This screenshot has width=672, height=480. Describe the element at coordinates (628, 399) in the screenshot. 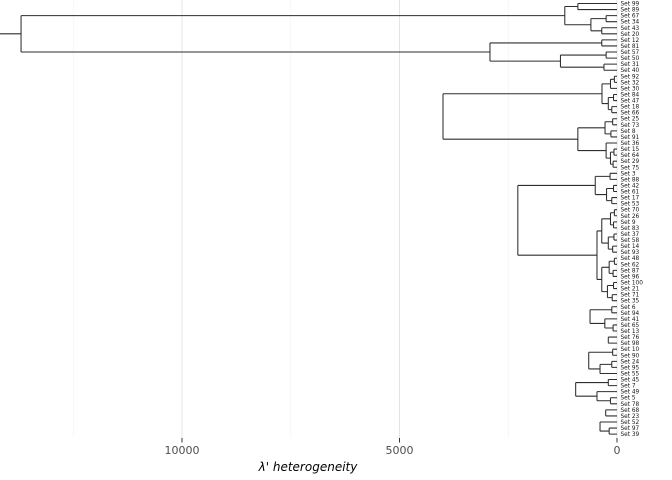

I see `leaf-label: Set 5` at that location.